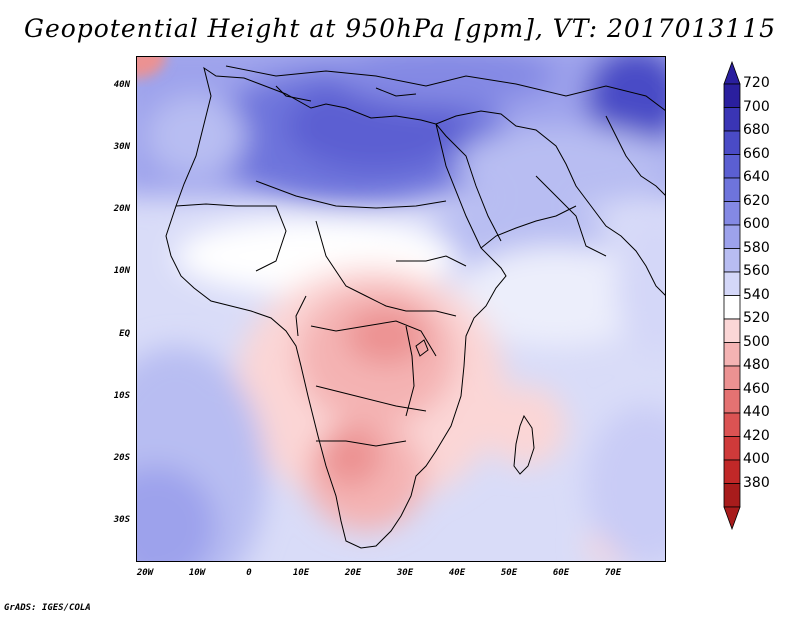  What do you see at coordinates (756, 459) in the screenshot?
I see `colorbar-label: 400` at bounding box center [756, 459].